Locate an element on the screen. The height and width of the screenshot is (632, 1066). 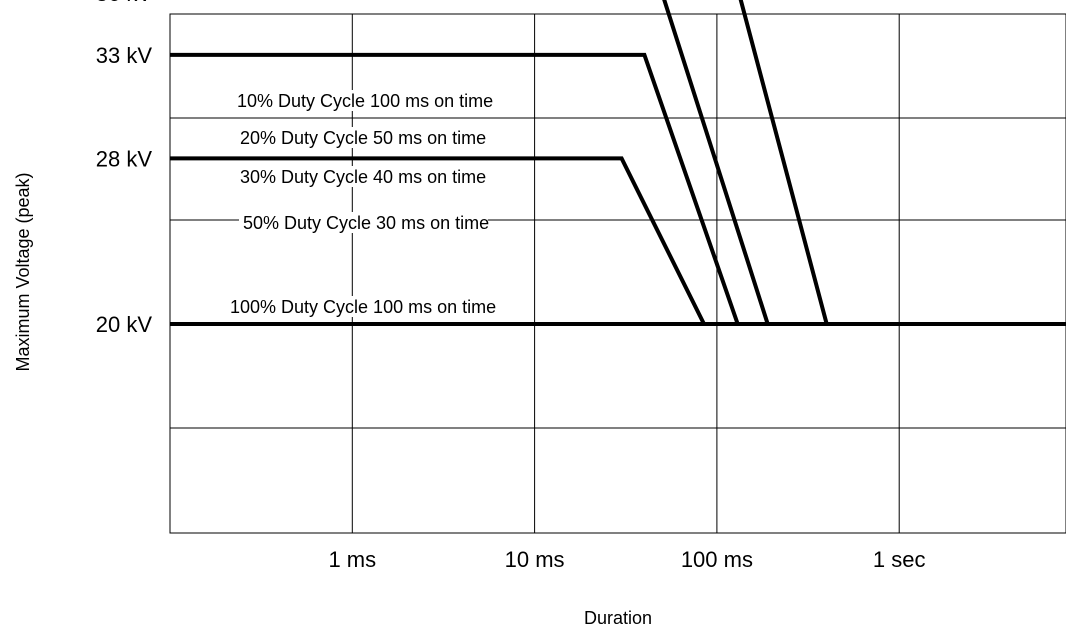
series-label: 20% Duty Cycle 50 ms on time is located at coordinates (363, 138).